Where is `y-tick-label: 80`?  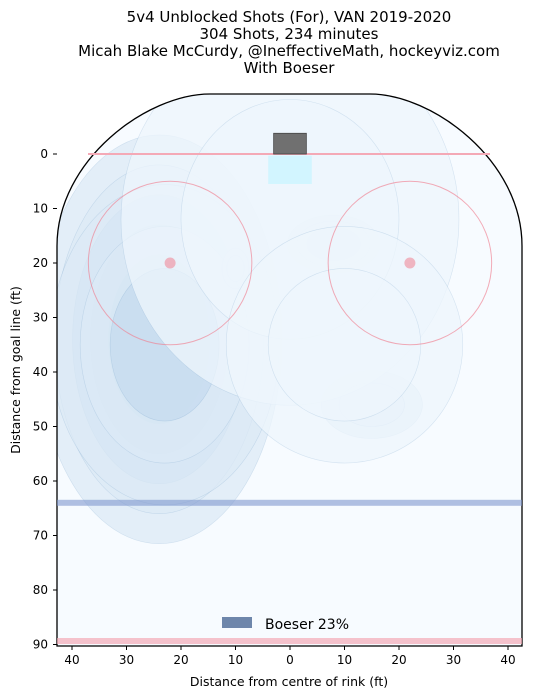
y-tick-label: 80 is located at coordinates (40, 590).